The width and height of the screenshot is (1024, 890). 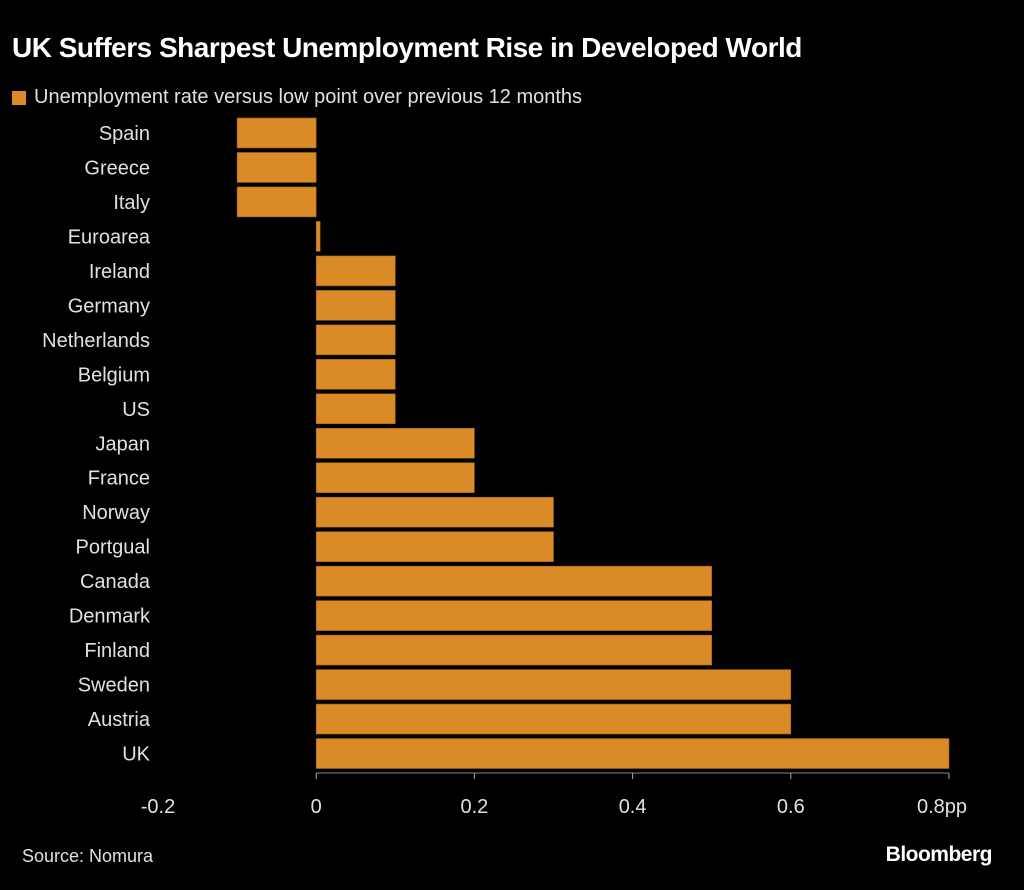 I want to click on x-tick-label: 0.4, so click(x=633, y=807).